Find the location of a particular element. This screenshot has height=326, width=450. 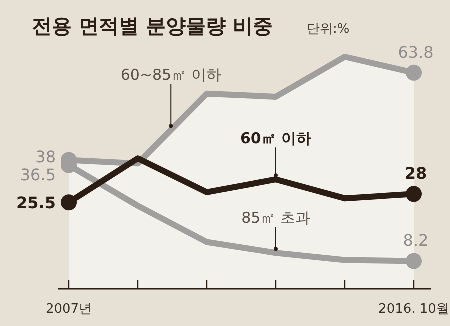

data-label: 8.2 is located at coordinates (416, 240).